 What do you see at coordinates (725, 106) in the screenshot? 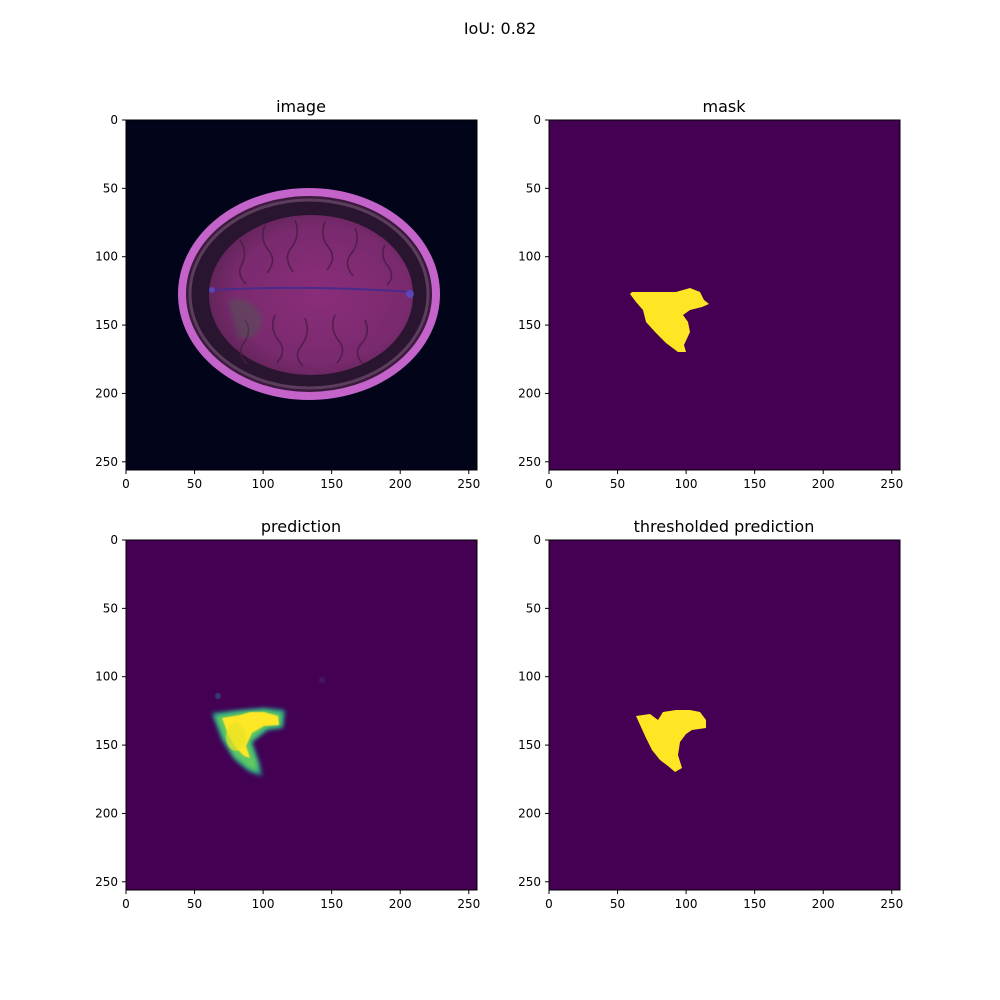
I see `panel-title: mask` at bounding box center [725, 106].